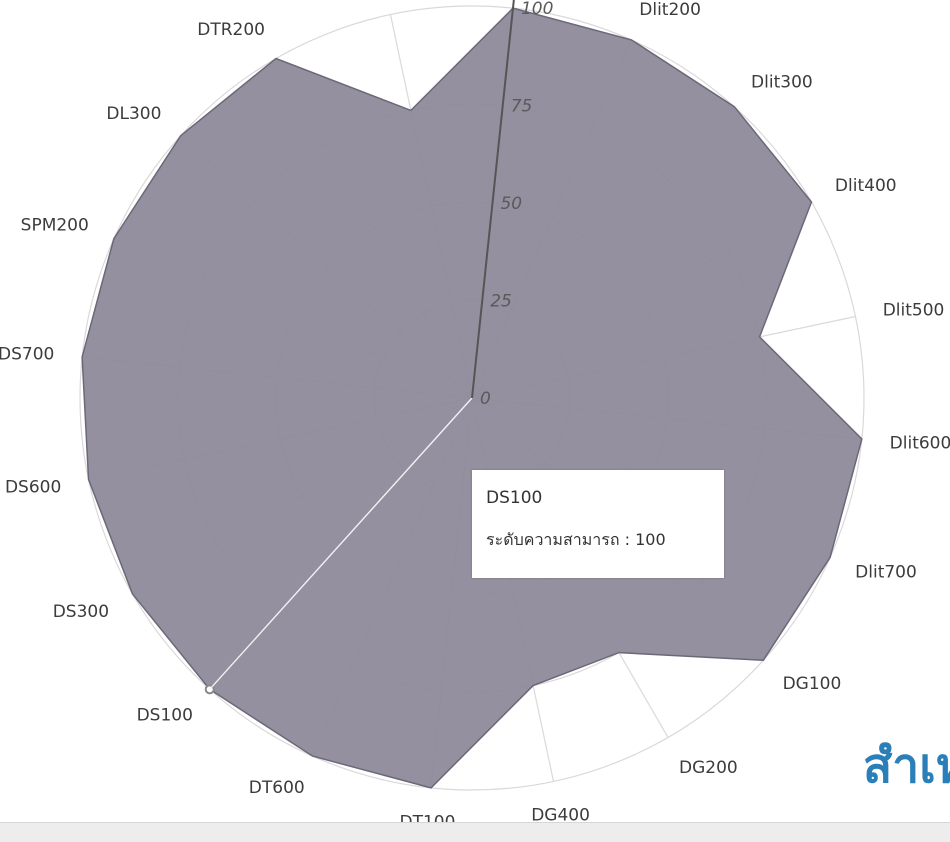 The height and width of the screenshot is (842, 950). What do you see at coordinates (514, 498) in the screenshot?
I see `tooltip-title: DS100` at bounding box center [514, 498].